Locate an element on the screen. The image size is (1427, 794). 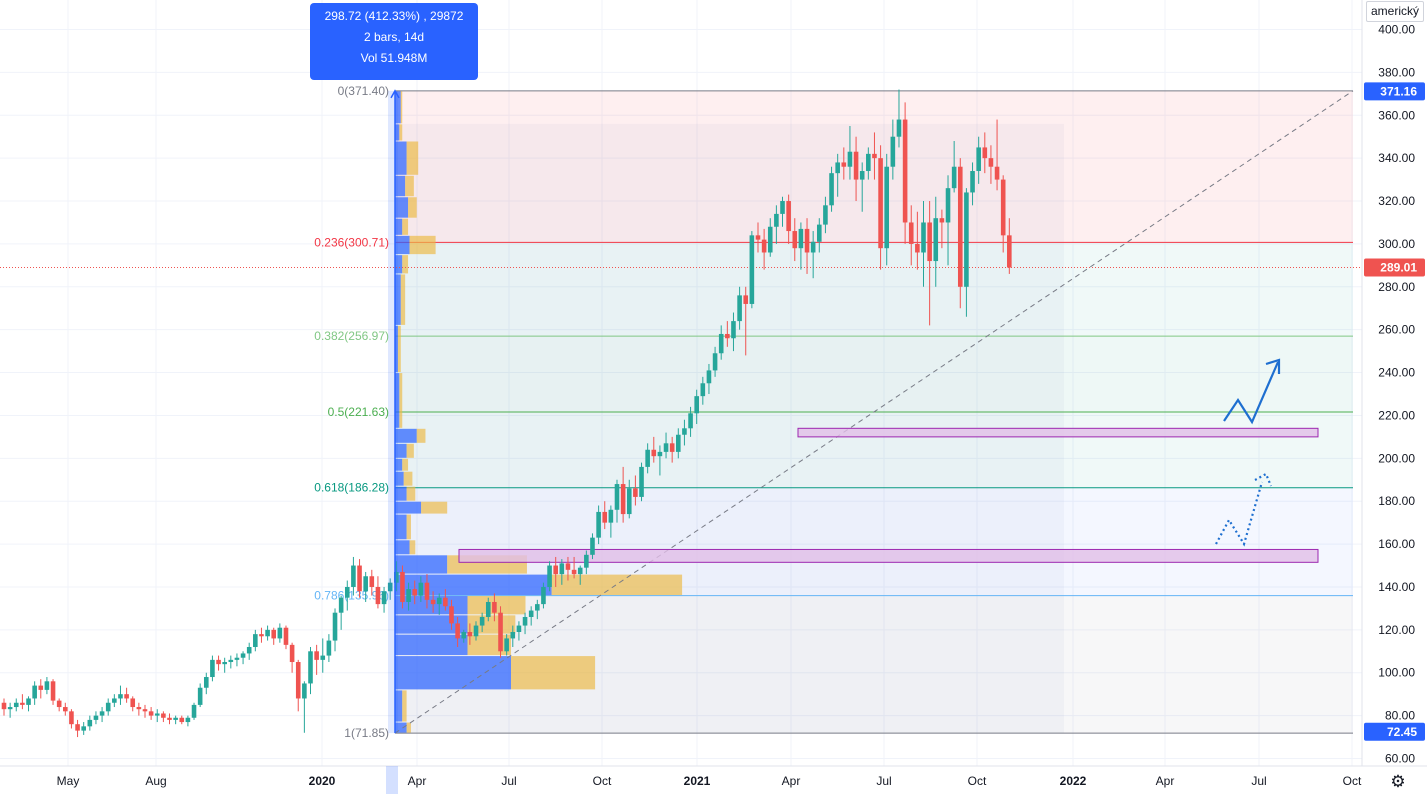
time-tick-label: Apr is located at coordinates (417, 781).